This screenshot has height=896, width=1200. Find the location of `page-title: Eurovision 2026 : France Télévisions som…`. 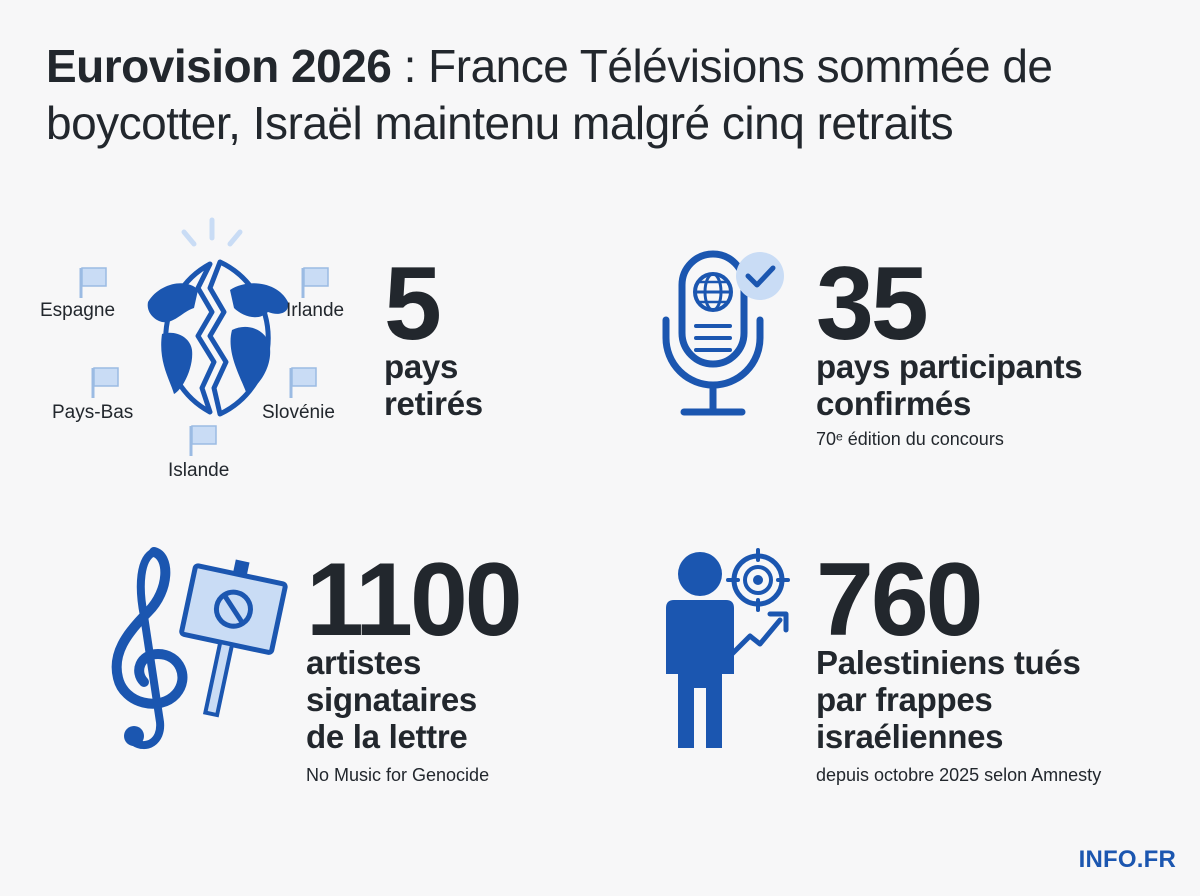

page-title: Eurovision 2026 : France Télévisions som… is located at coordinates (606, 95).